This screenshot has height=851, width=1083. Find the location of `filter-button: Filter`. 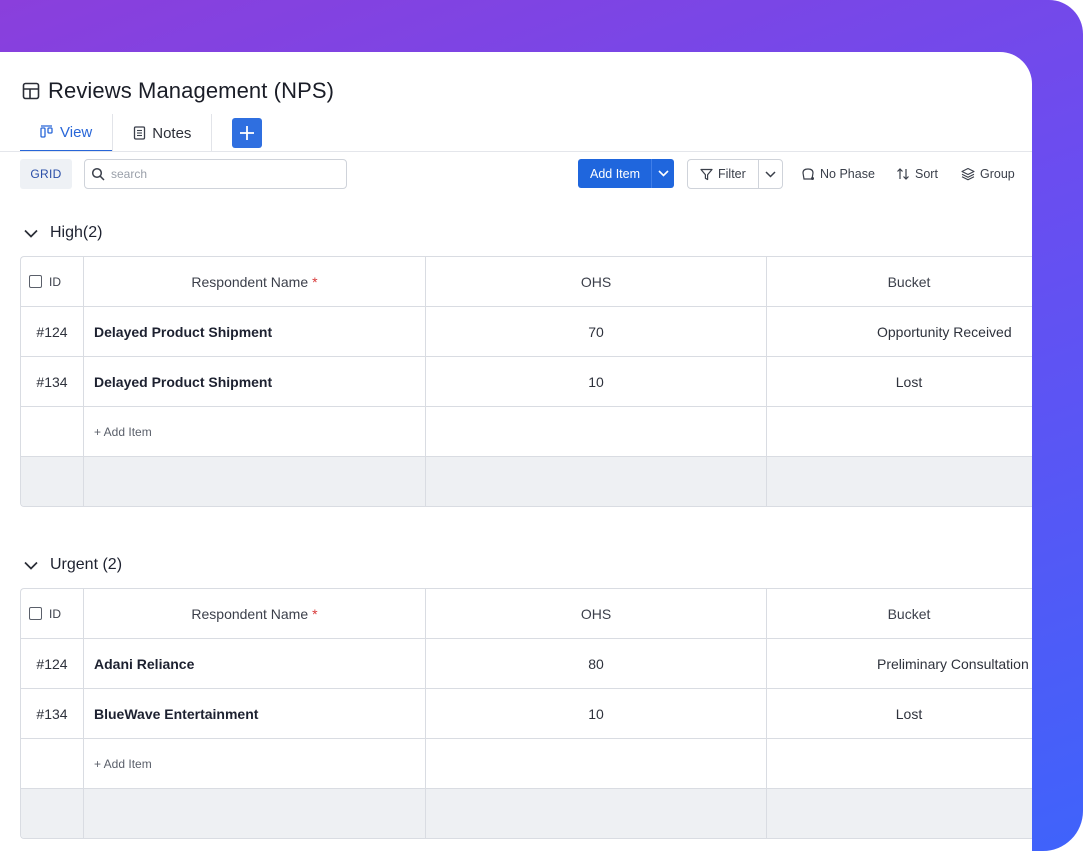

filter-button: Filter is located at coordinates (735, 174).